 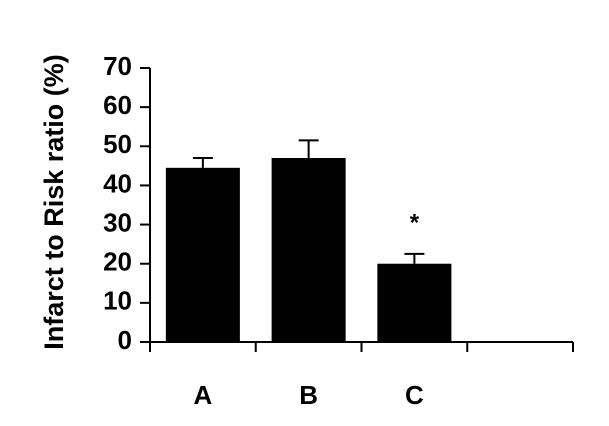 I want to click on y-tick-label: 20, so click(x=117, y=262).